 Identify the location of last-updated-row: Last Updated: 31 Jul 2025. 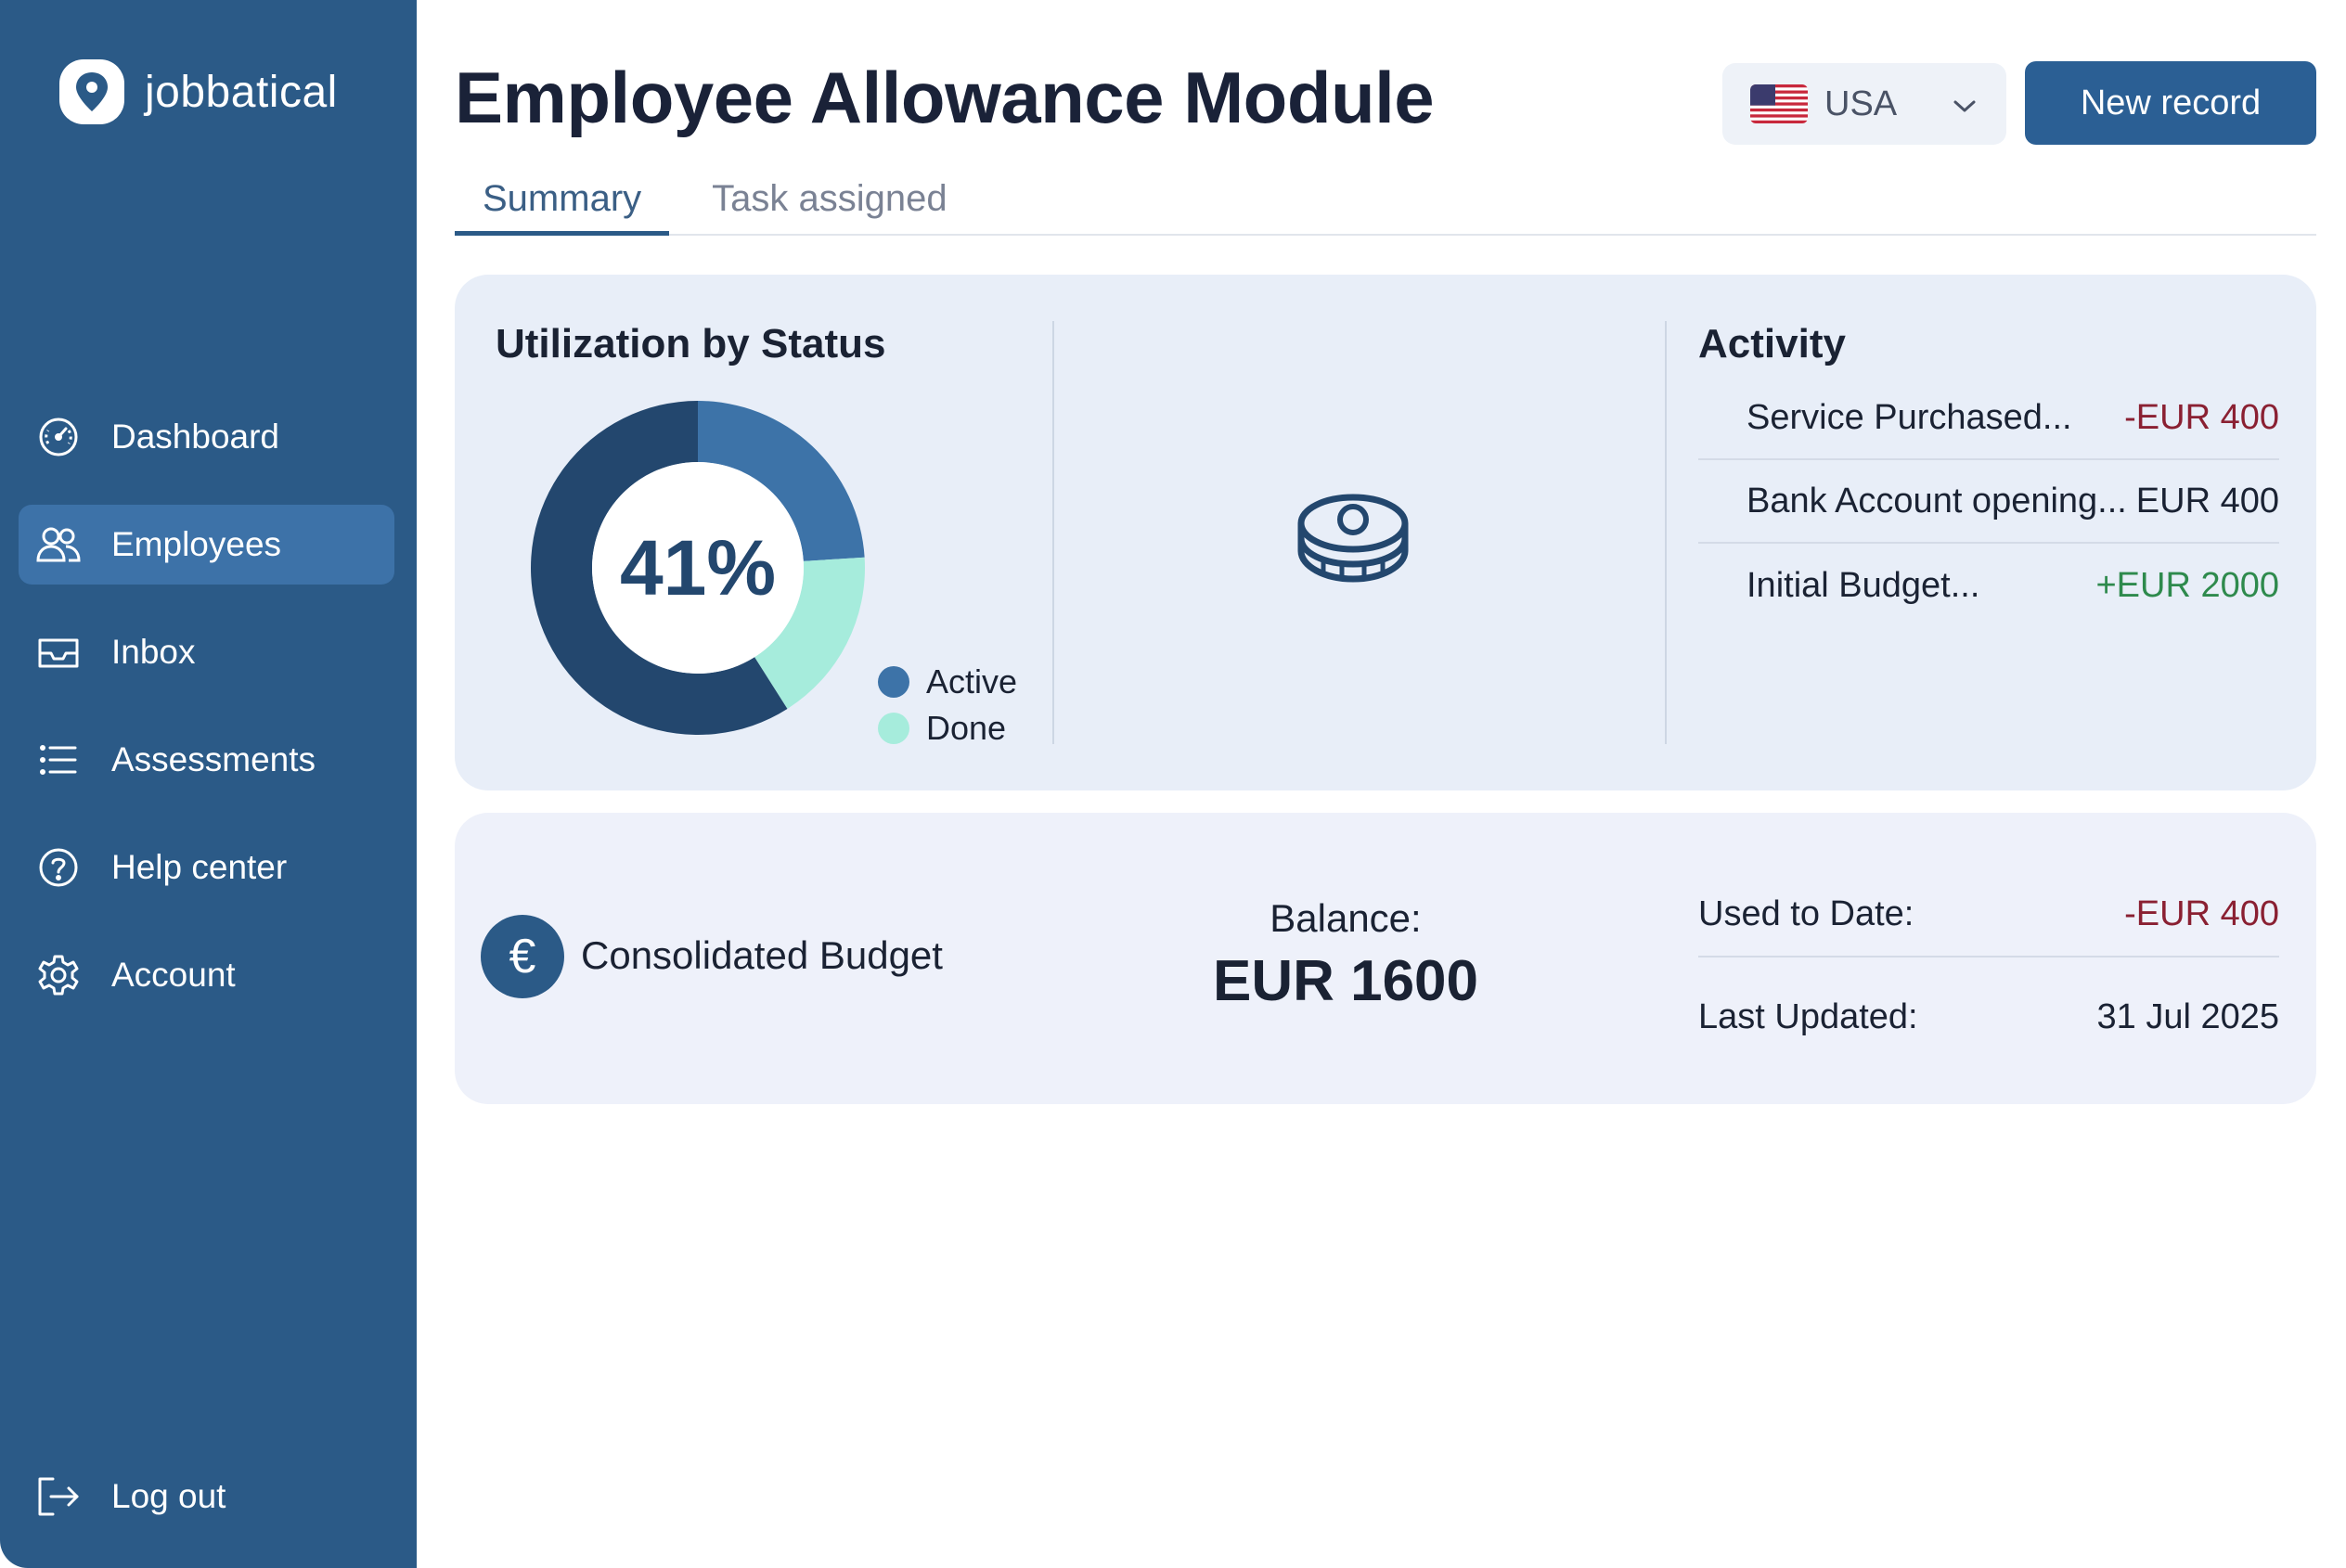
(1988, 1017).